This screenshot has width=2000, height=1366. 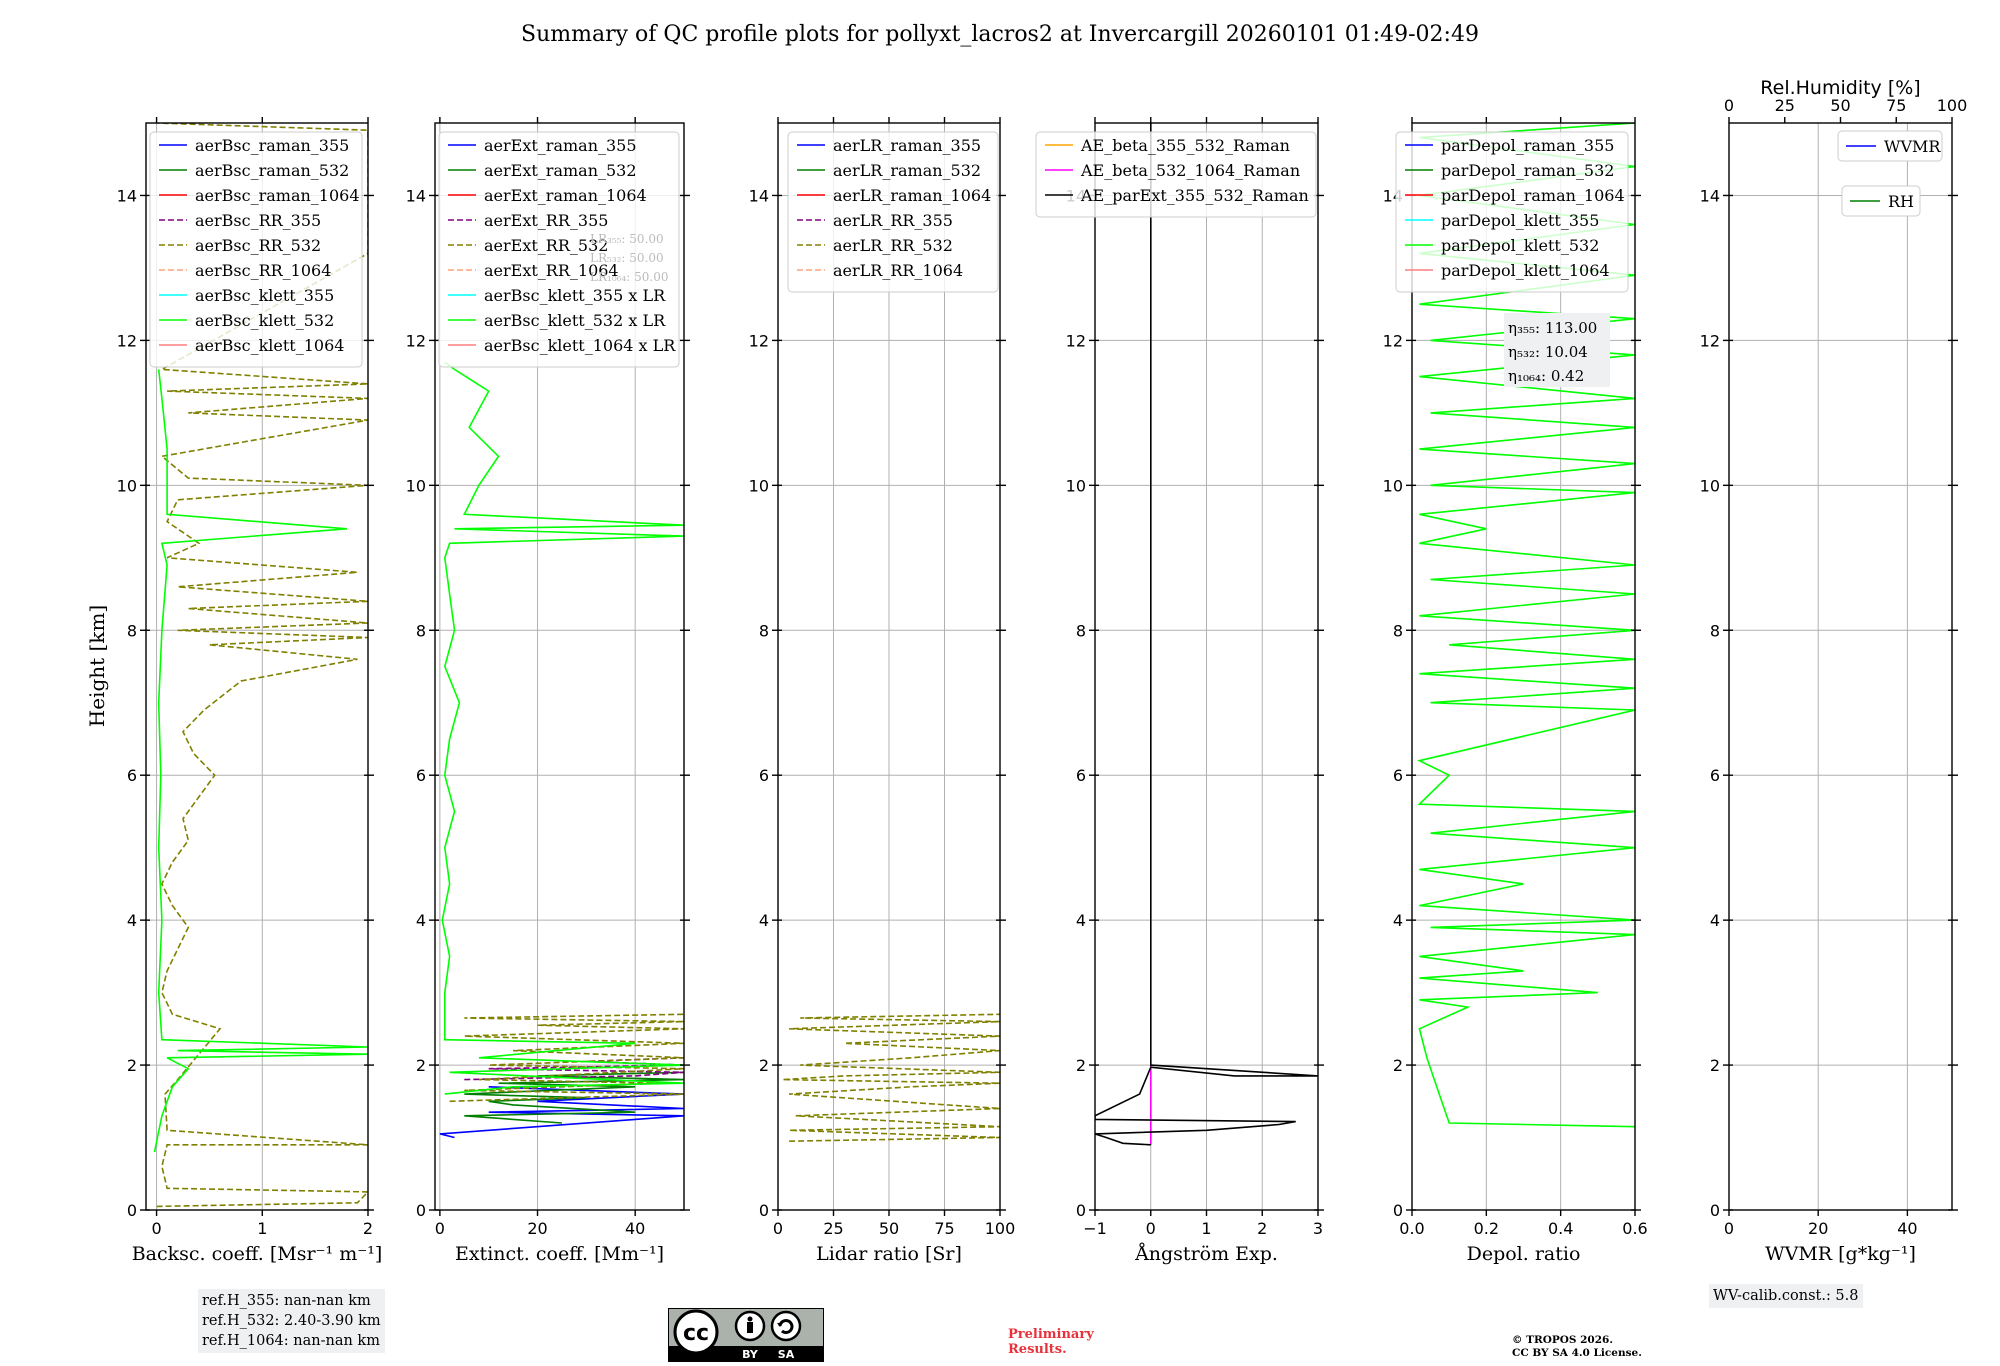 What do you see at coordinates (627, 258) in the screenshot?
I see `lr-label: LR₅₃₂: 50.00` at bounding box center [627, 258].